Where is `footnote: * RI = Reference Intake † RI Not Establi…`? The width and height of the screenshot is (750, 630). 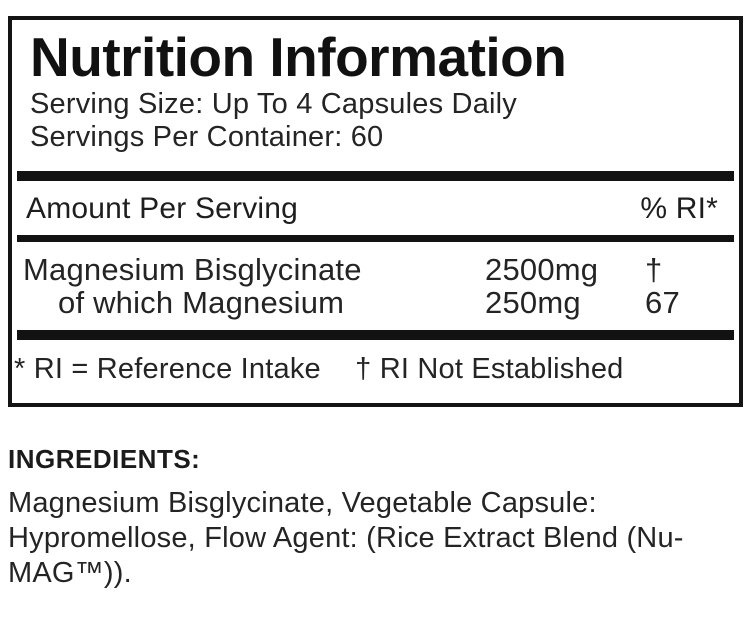 footnote: * RI = Reference Intake † RI Not Establi… is located at coordinates (376, 369).